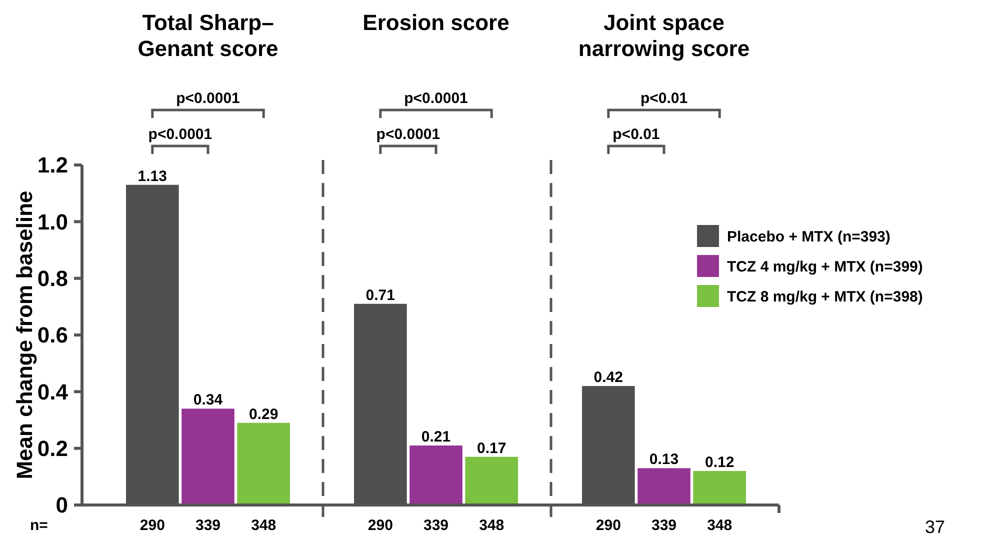 This screenshot has height=537, width=985. What do you see at coordinates (719, 462) in the screenshot?
I see `data-label: 0.12` at bounding box center [719, 462].